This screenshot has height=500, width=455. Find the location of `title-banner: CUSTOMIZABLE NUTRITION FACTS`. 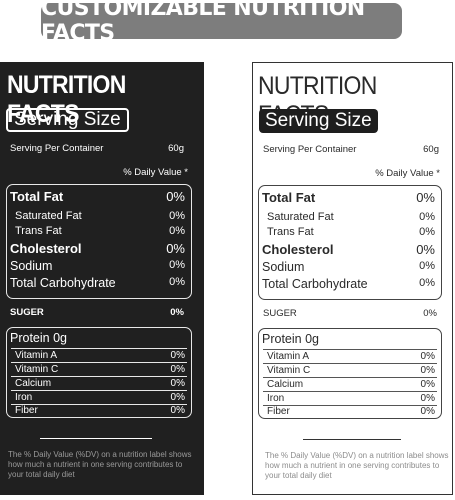

title-banner: CUSTOMIZABLE NUTRITION FACTS is located at coordinates (221, 23).